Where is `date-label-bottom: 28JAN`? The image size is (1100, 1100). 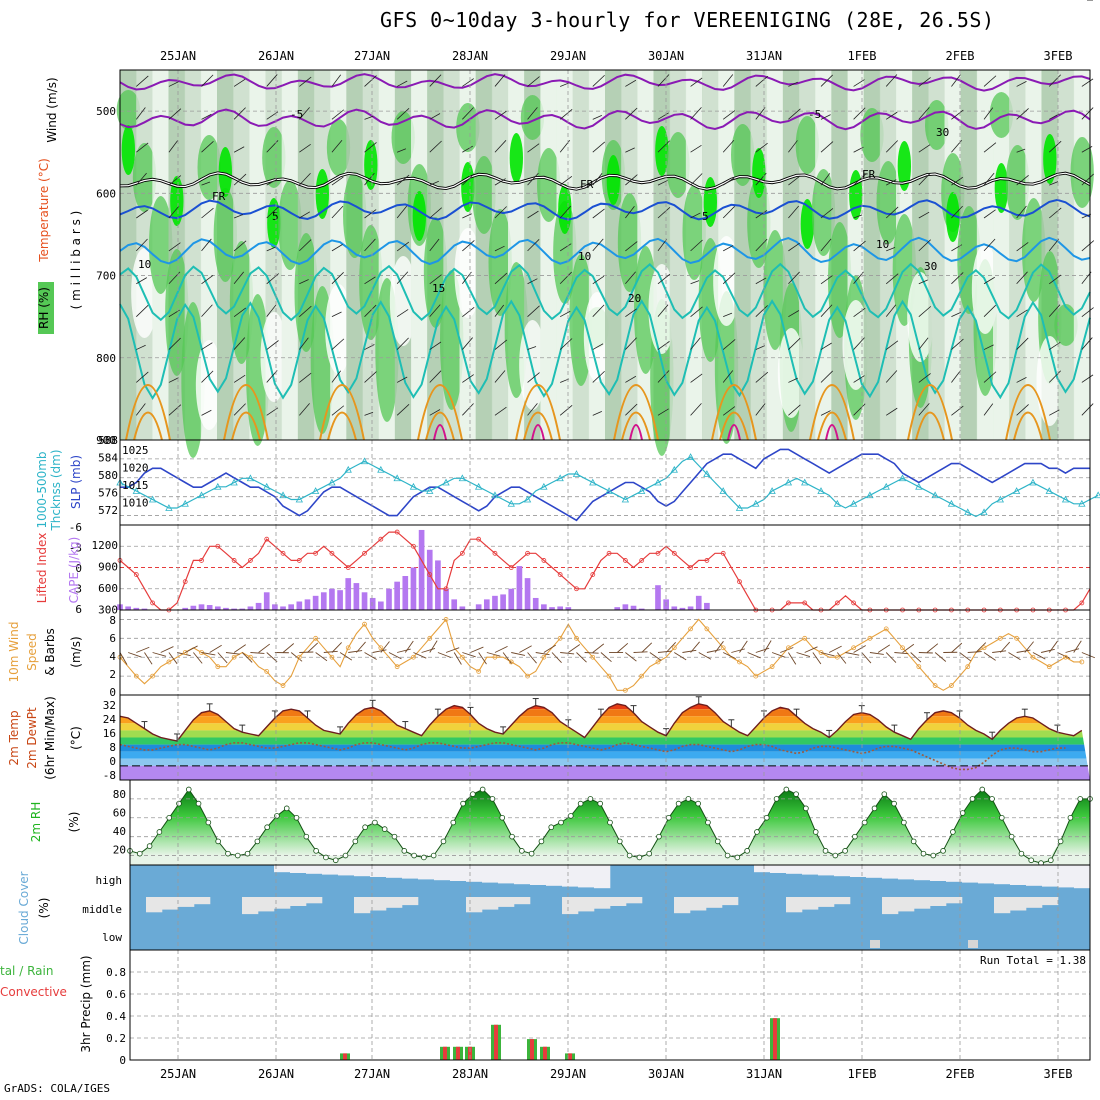
date-label-bottom: 28JAN is located at coordinates (470, 1074).